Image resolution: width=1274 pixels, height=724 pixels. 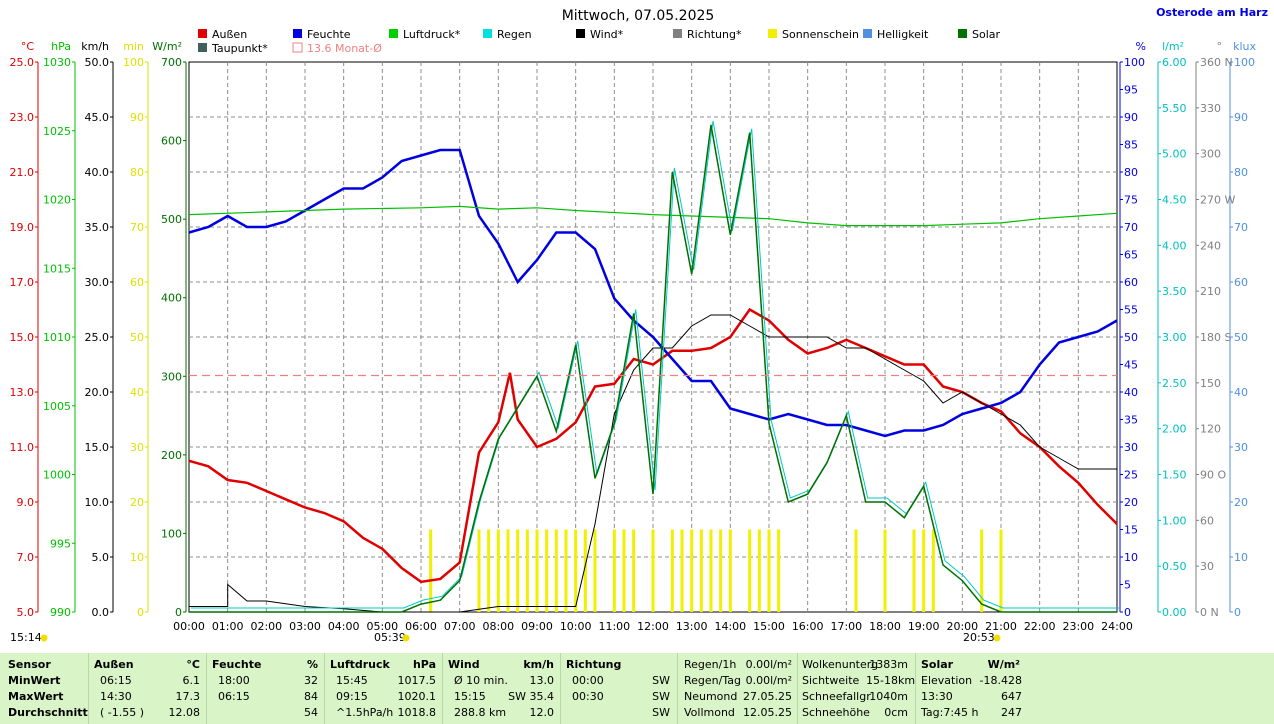 What do you see at coordinates (1174, 429) in the screenshot?
I see `right-axis-tick-label: 2.00` at bounding box center [1174, 429].